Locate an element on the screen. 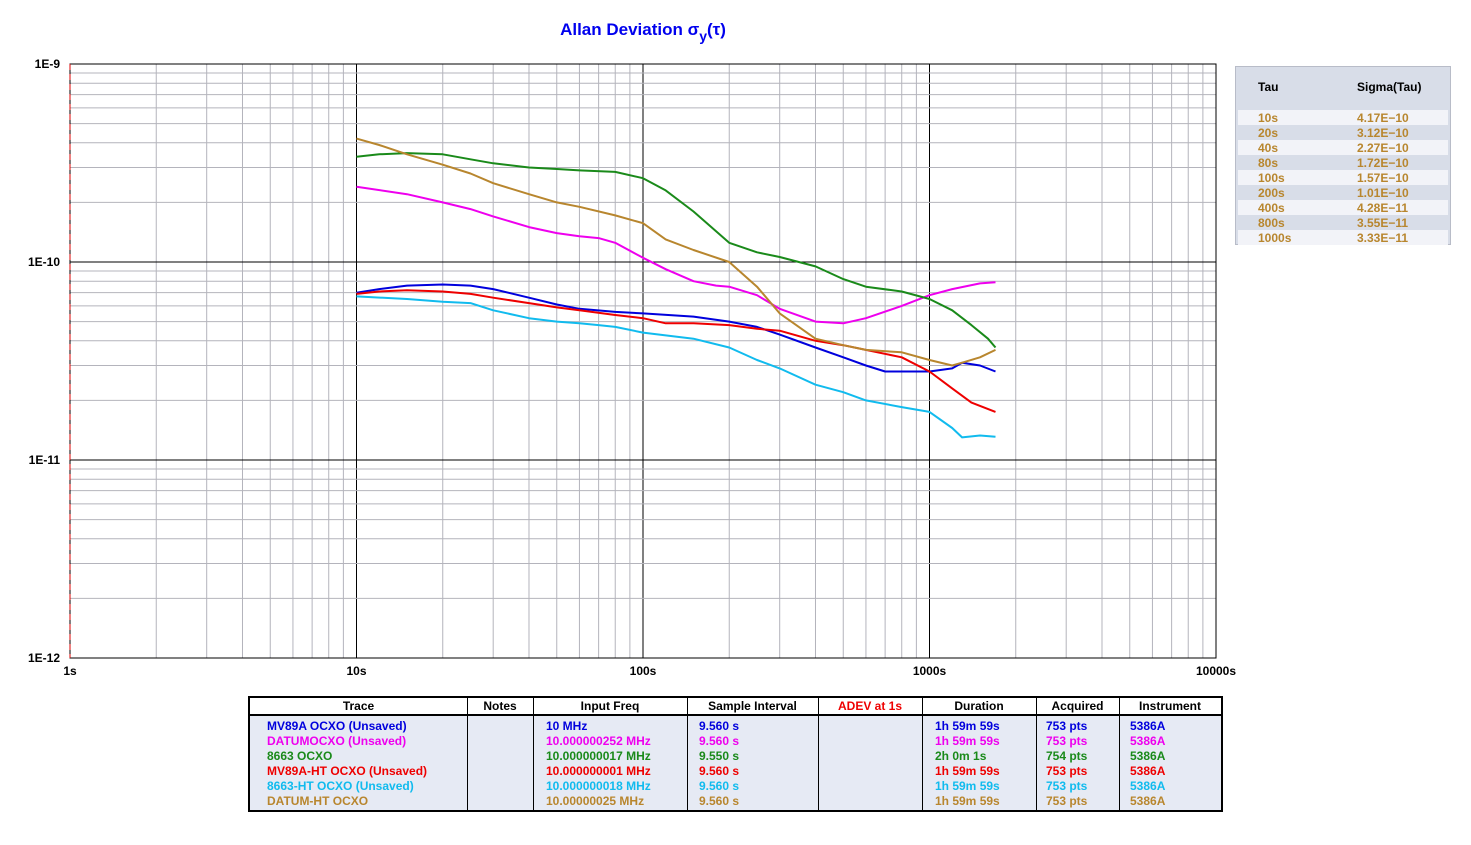 The image size is (1471, 845). sigma-value: 4.28E−11 is located at coordinates (1383, 208).